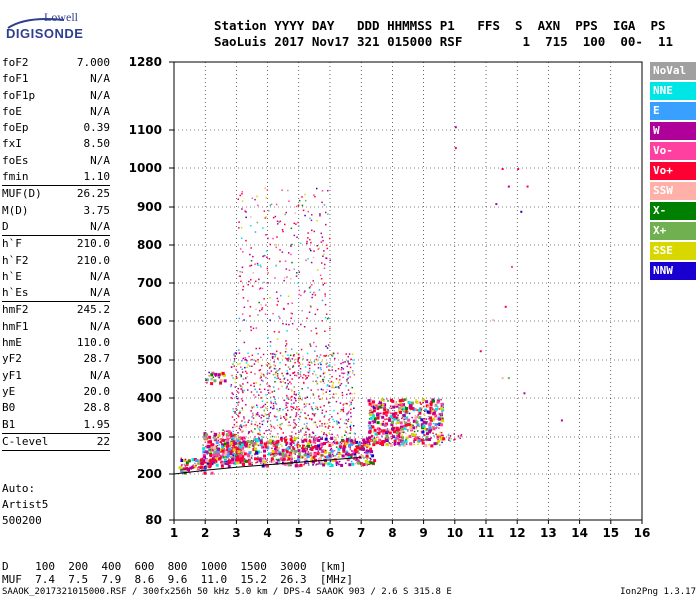  What do you see at coordinates (56, 261) in the screenshot?
I see `param-row: h`F2 210.0` at bounding box center [56, 261].